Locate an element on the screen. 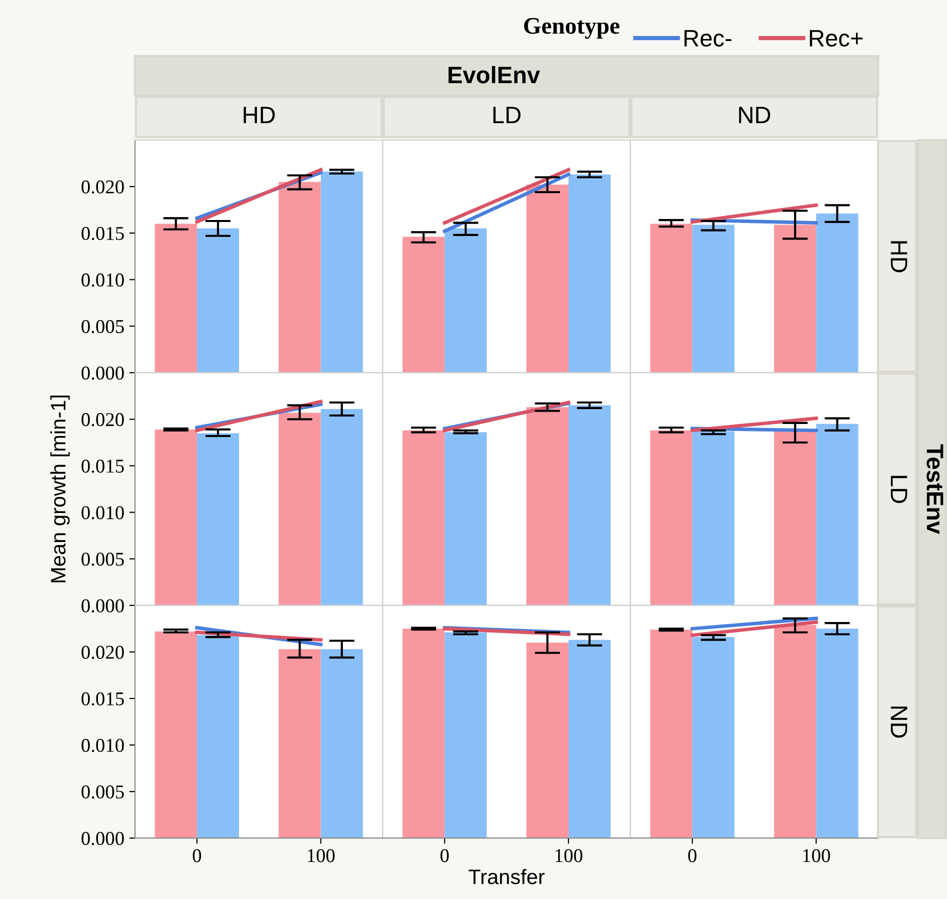 The width and height of the screenshot is (947, 899). chart-title: ND is located at coordinates (754, 115).